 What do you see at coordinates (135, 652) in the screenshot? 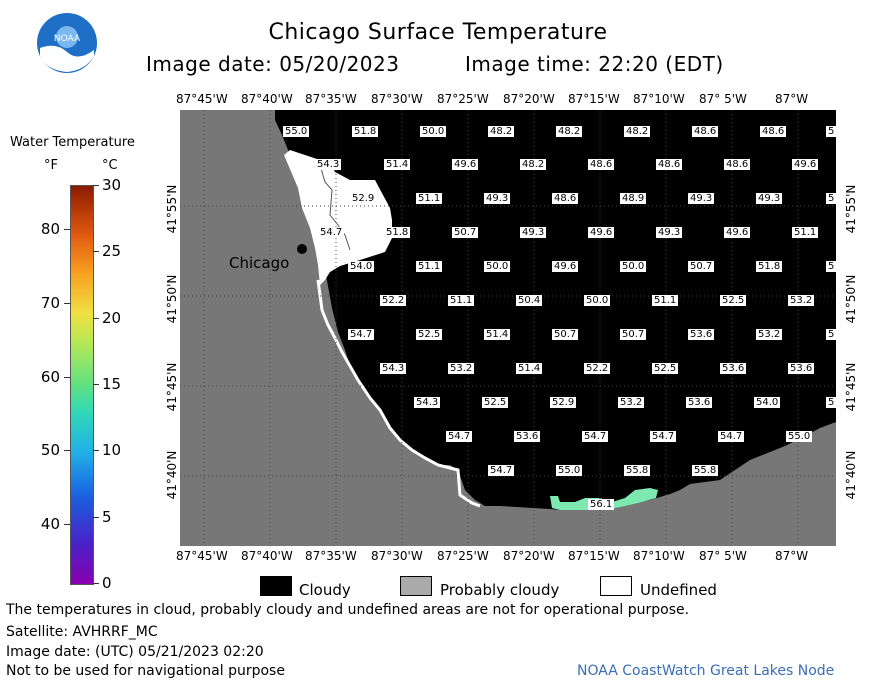
I see `utc-date: Image date: (UTC) 05/21/2023 02:20` at bounding box center [135, 652].